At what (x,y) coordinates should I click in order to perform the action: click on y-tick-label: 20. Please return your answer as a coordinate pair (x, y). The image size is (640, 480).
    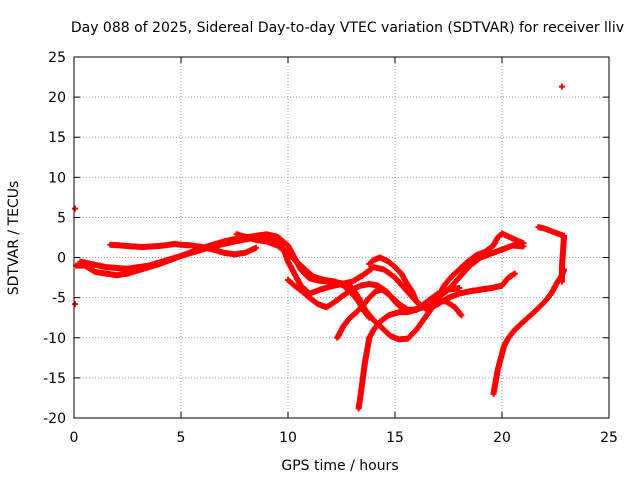
    Looking at the image, I should click on (57, 98).